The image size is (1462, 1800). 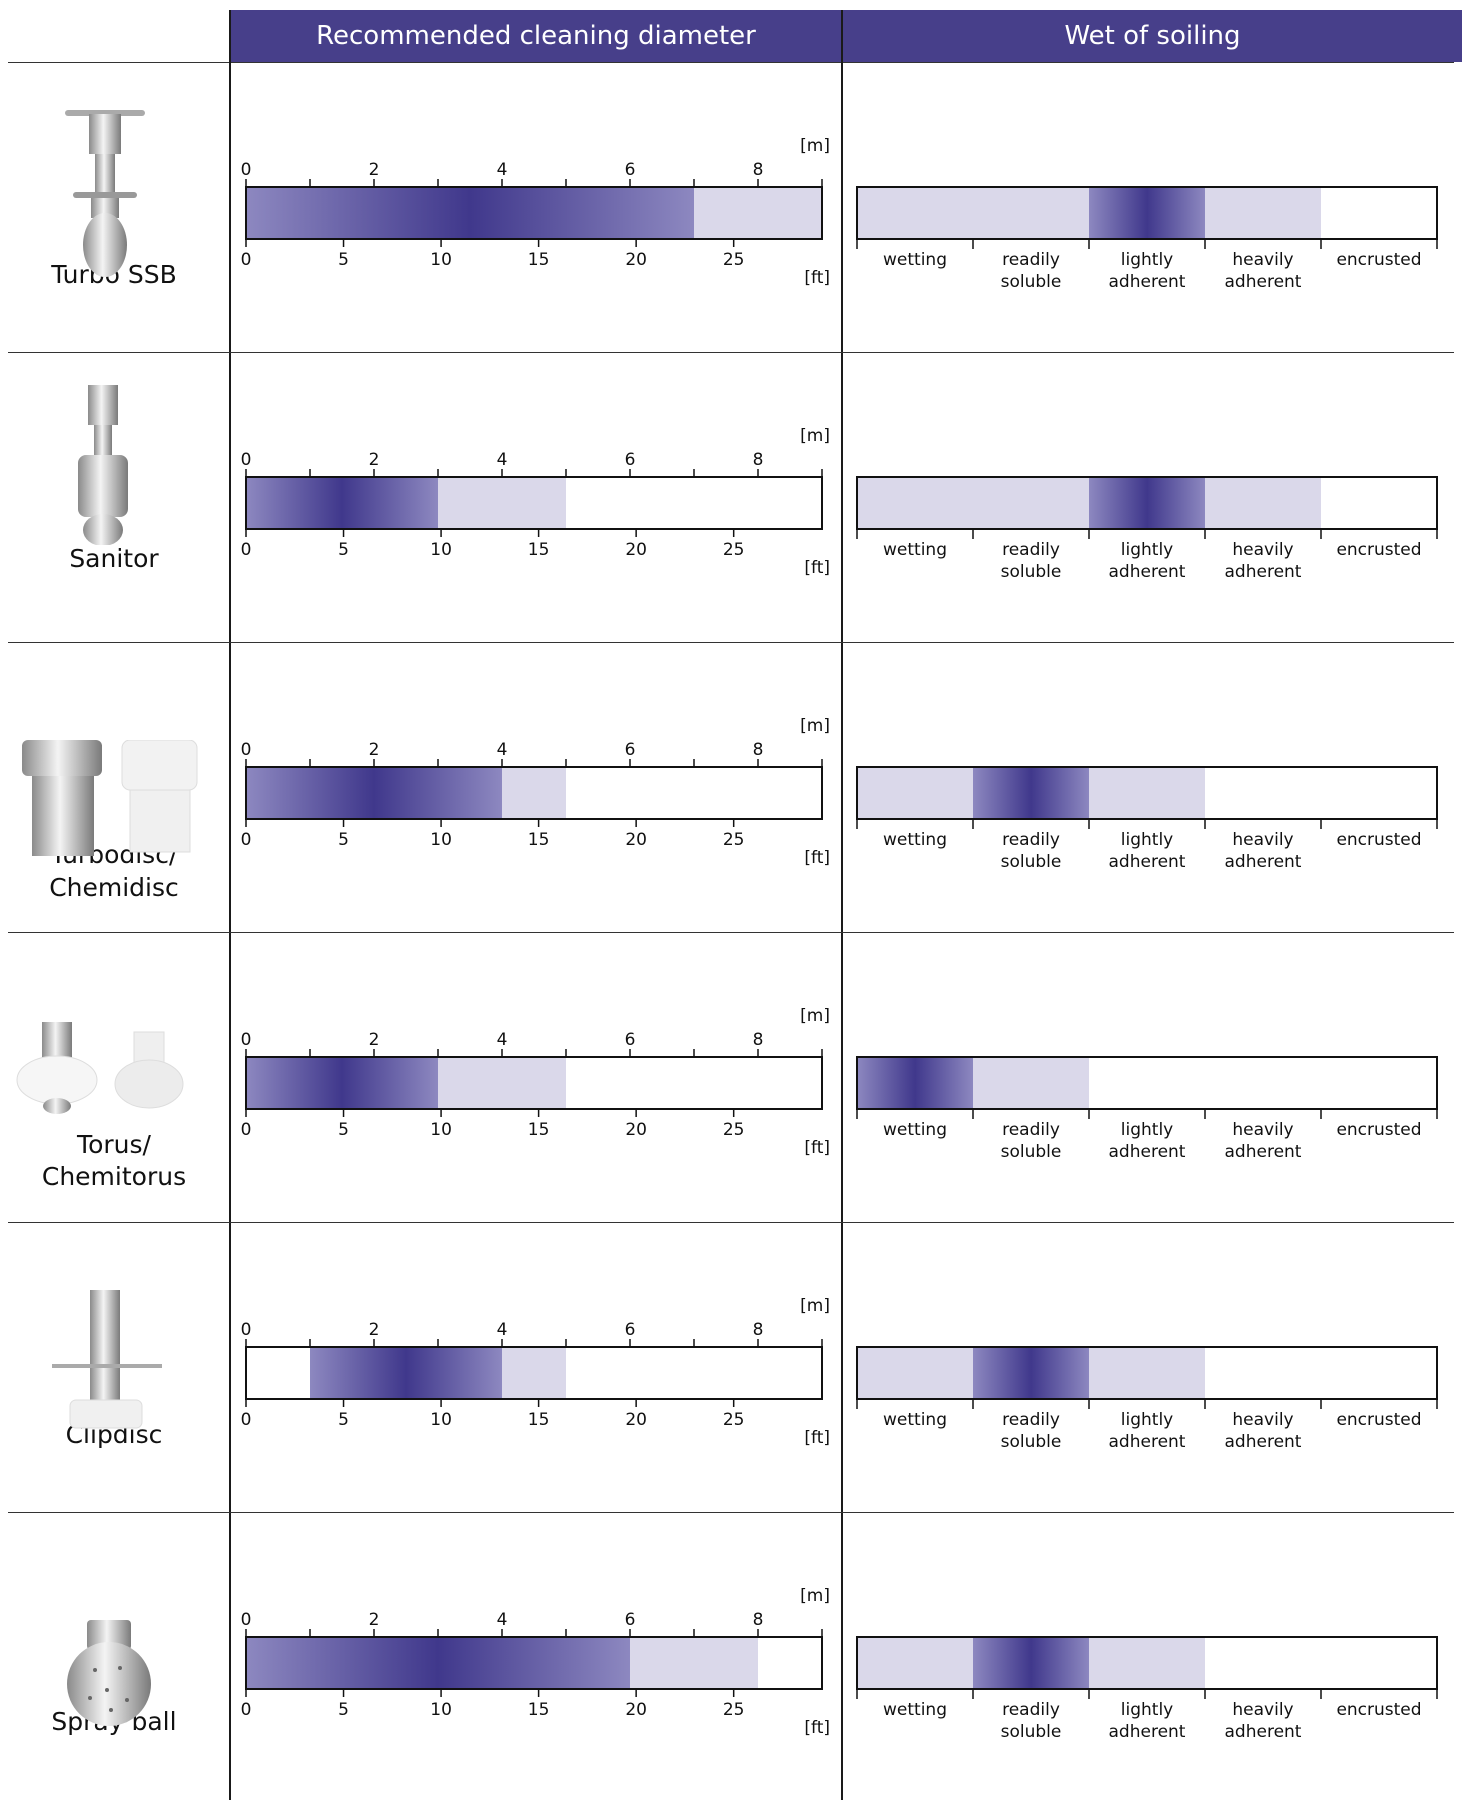 I want to click on m-tick-label: 0, so click(x=246, y=460).